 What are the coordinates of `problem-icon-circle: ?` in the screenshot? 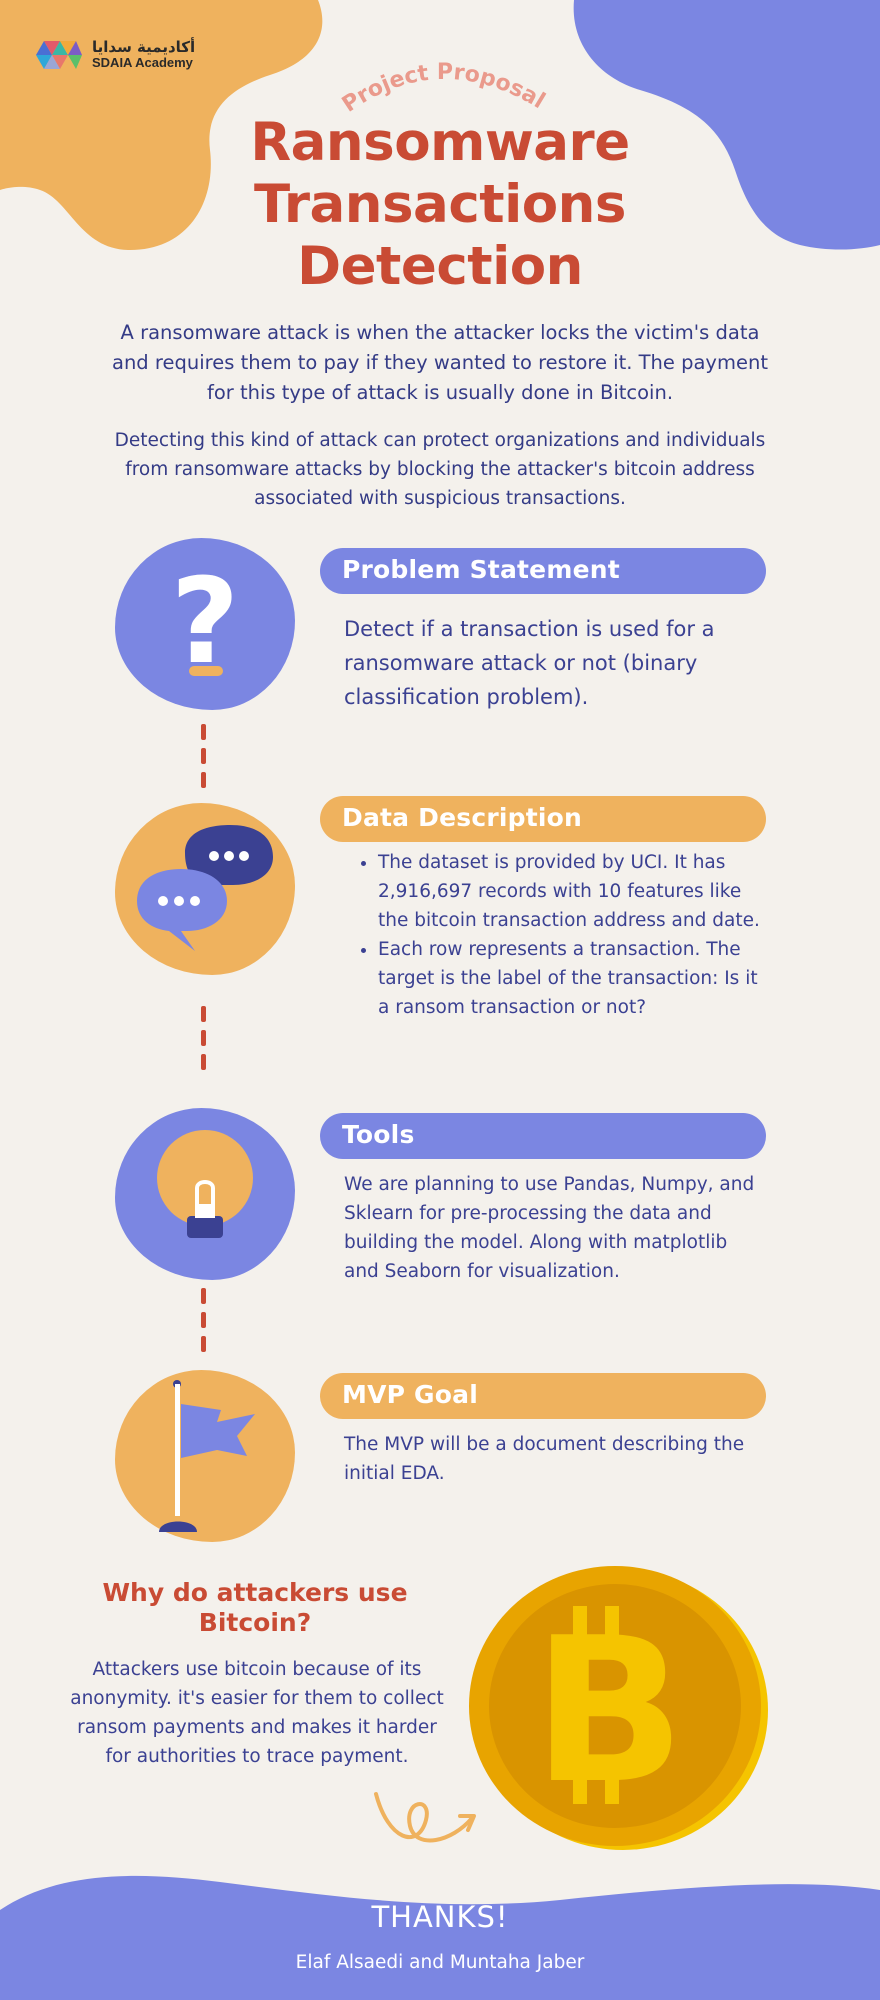 It's located at (205, 624).